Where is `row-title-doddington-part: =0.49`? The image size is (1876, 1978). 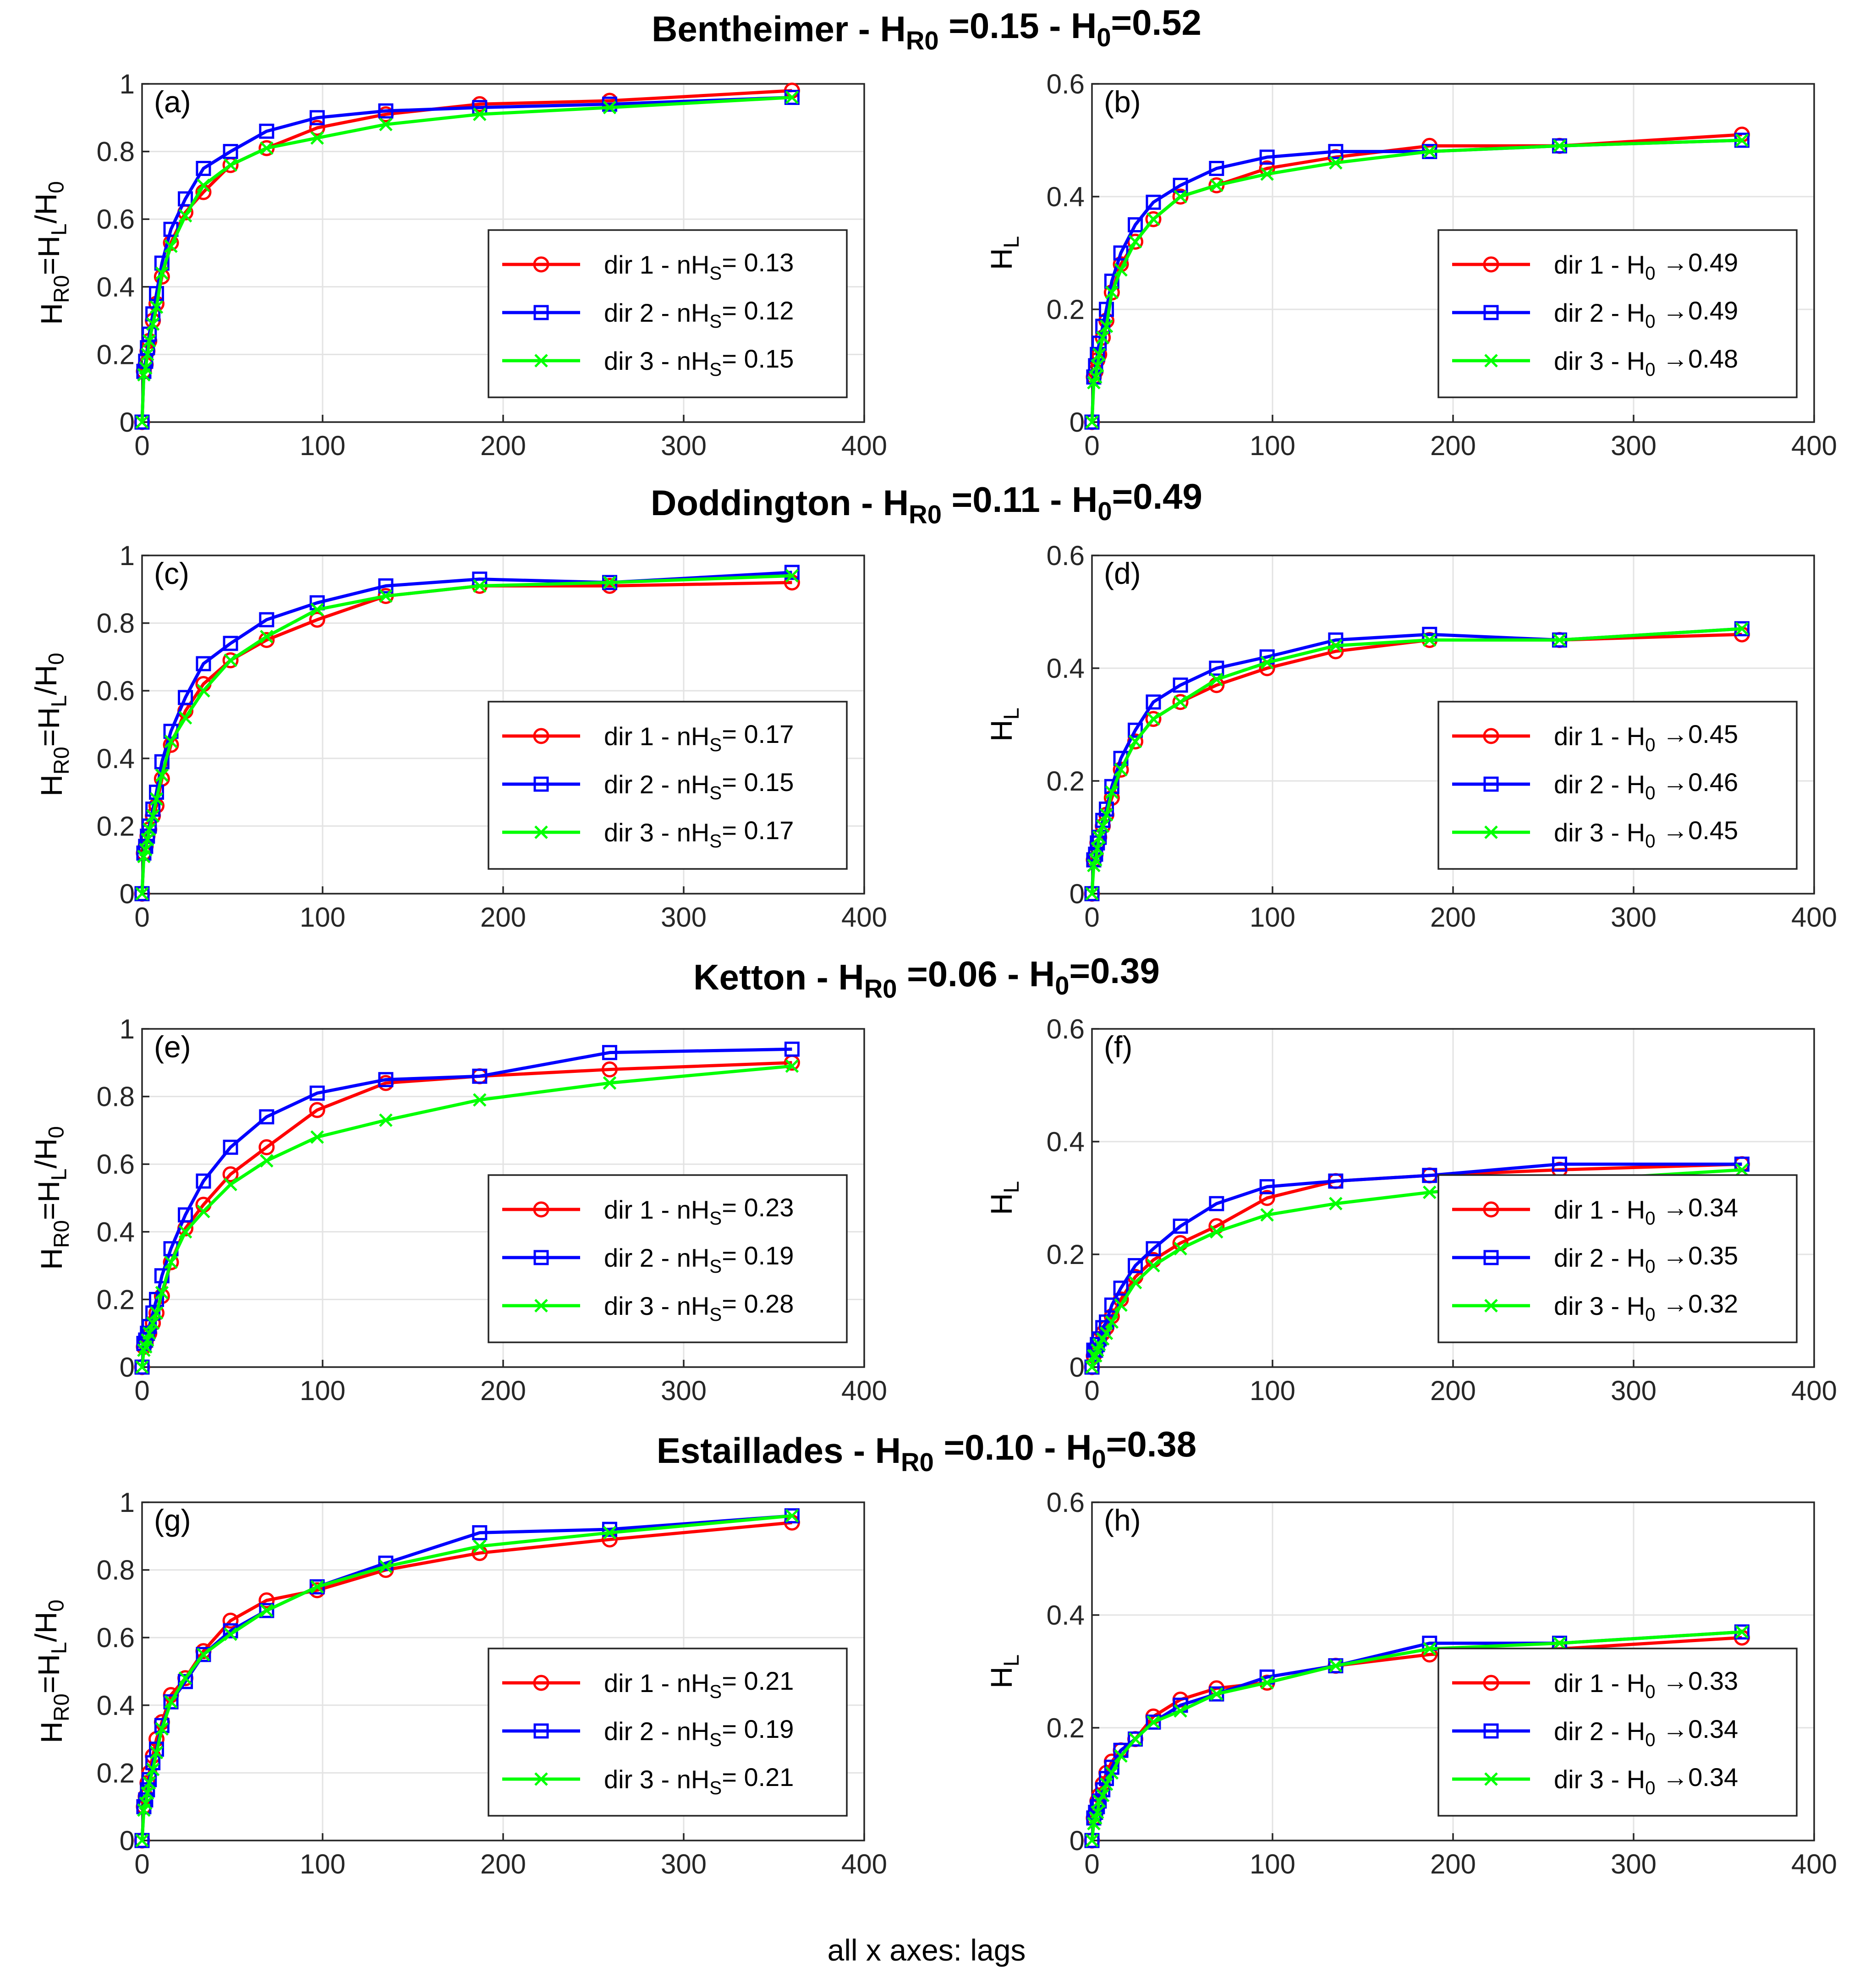
row-title-doddington-part: =0.49 is located at coordinates (1157, 496).